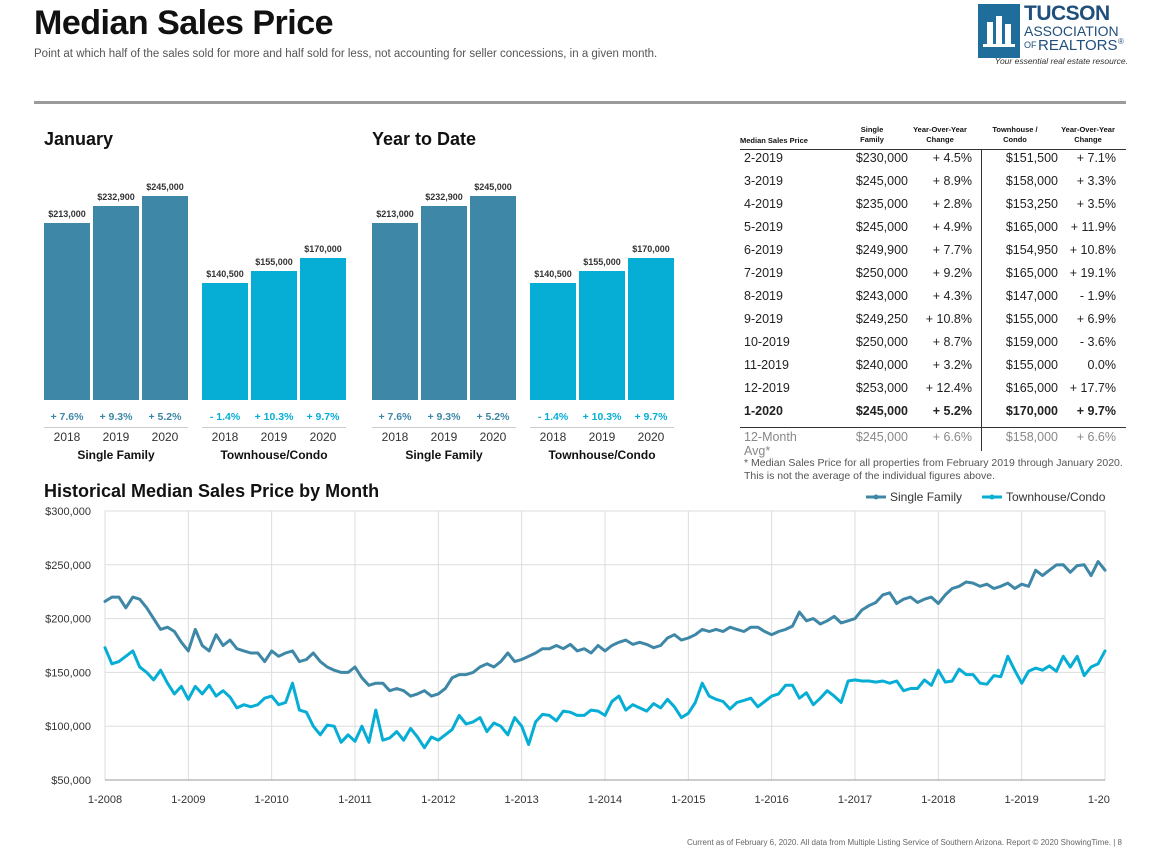 This screenshot has width=1156, height=859. Describe the element at coordinates (952, 296) in the screenshot. I see `table-cell: + 4.3%` at that location.